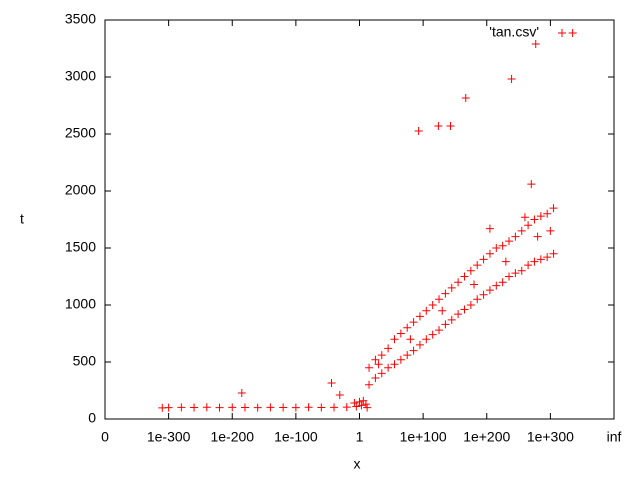 The width and height of the screenshot is (640, 485). I want to click on x-tick-label: 1, so click(360, 437).